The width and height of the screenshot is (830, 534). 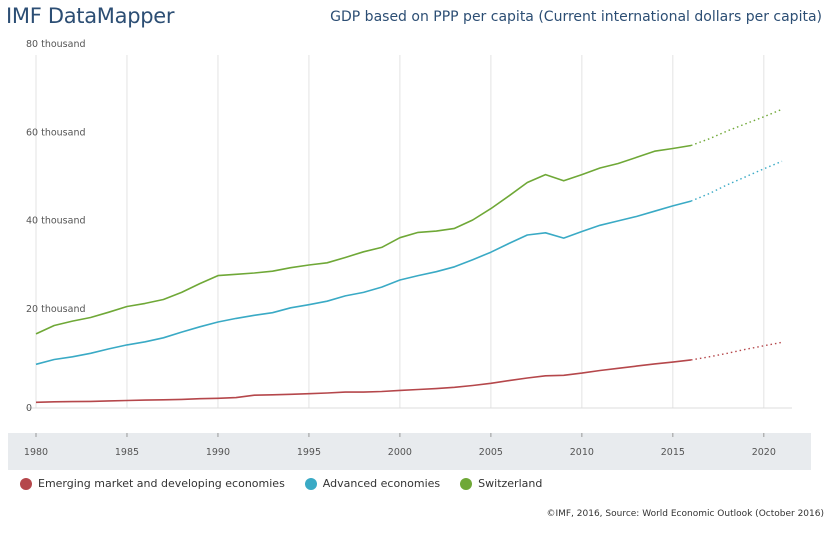 What do you see at coordinates (36, 452) in the screenshot?
I see `x-tick-label: 1980` at bounding box center [36, 452].